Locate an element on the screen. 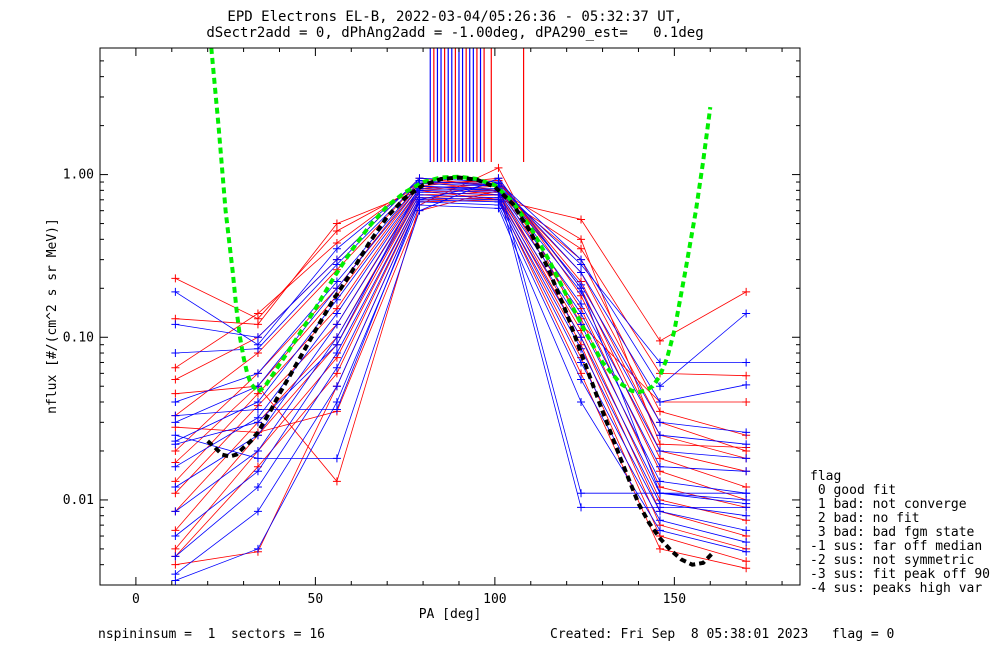  x-tick-label: 50 is located at coordinates (316, 599).